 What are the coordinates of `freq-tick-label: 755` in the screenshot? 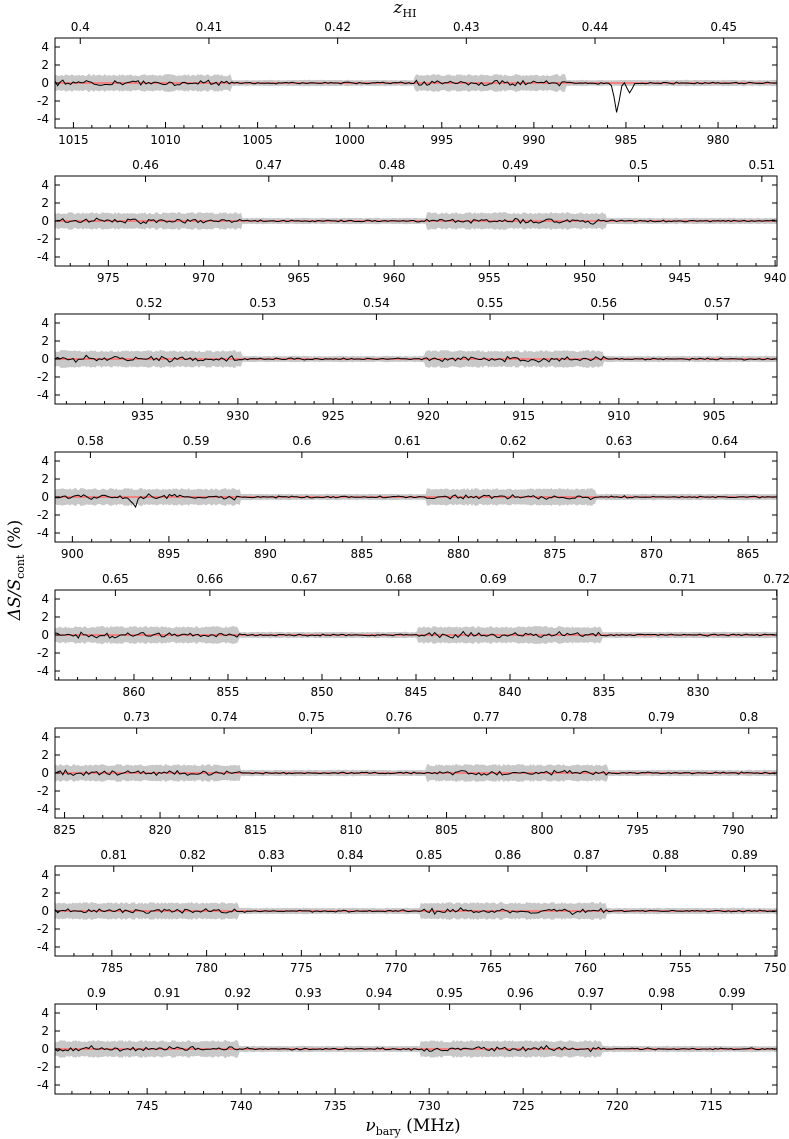 It's located at (680, 968).